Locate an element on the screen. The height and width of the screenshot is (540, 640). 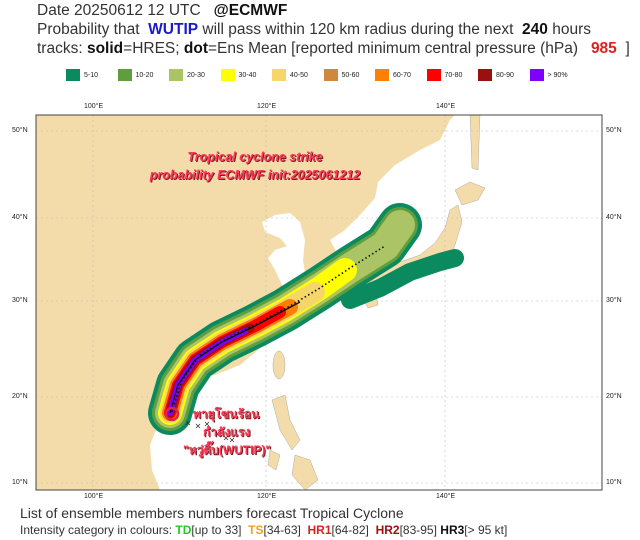
legend-item: 10-20 is located at coordinates (143, 75).